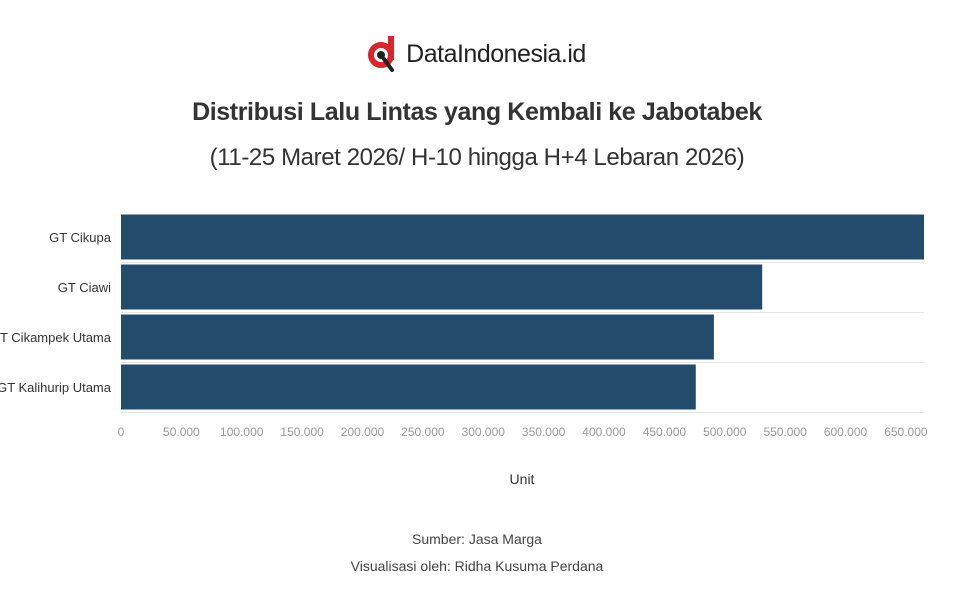 The image size is (954, 596). I want to click on x-tick-label: 250.000, so click(423, 432).